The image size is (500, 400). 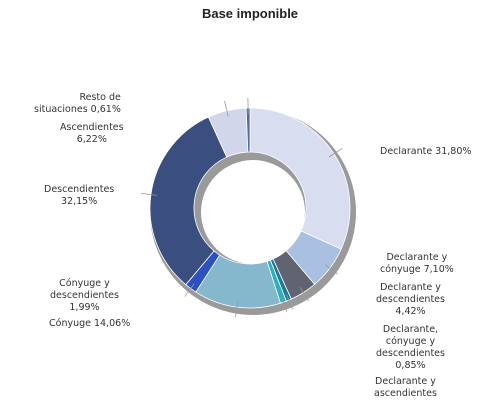 What do you see at coordinates (189, 290) in the screenshot?
I see `leader-line-conyuge-y-descendientes` at bounding box center [189, 290].